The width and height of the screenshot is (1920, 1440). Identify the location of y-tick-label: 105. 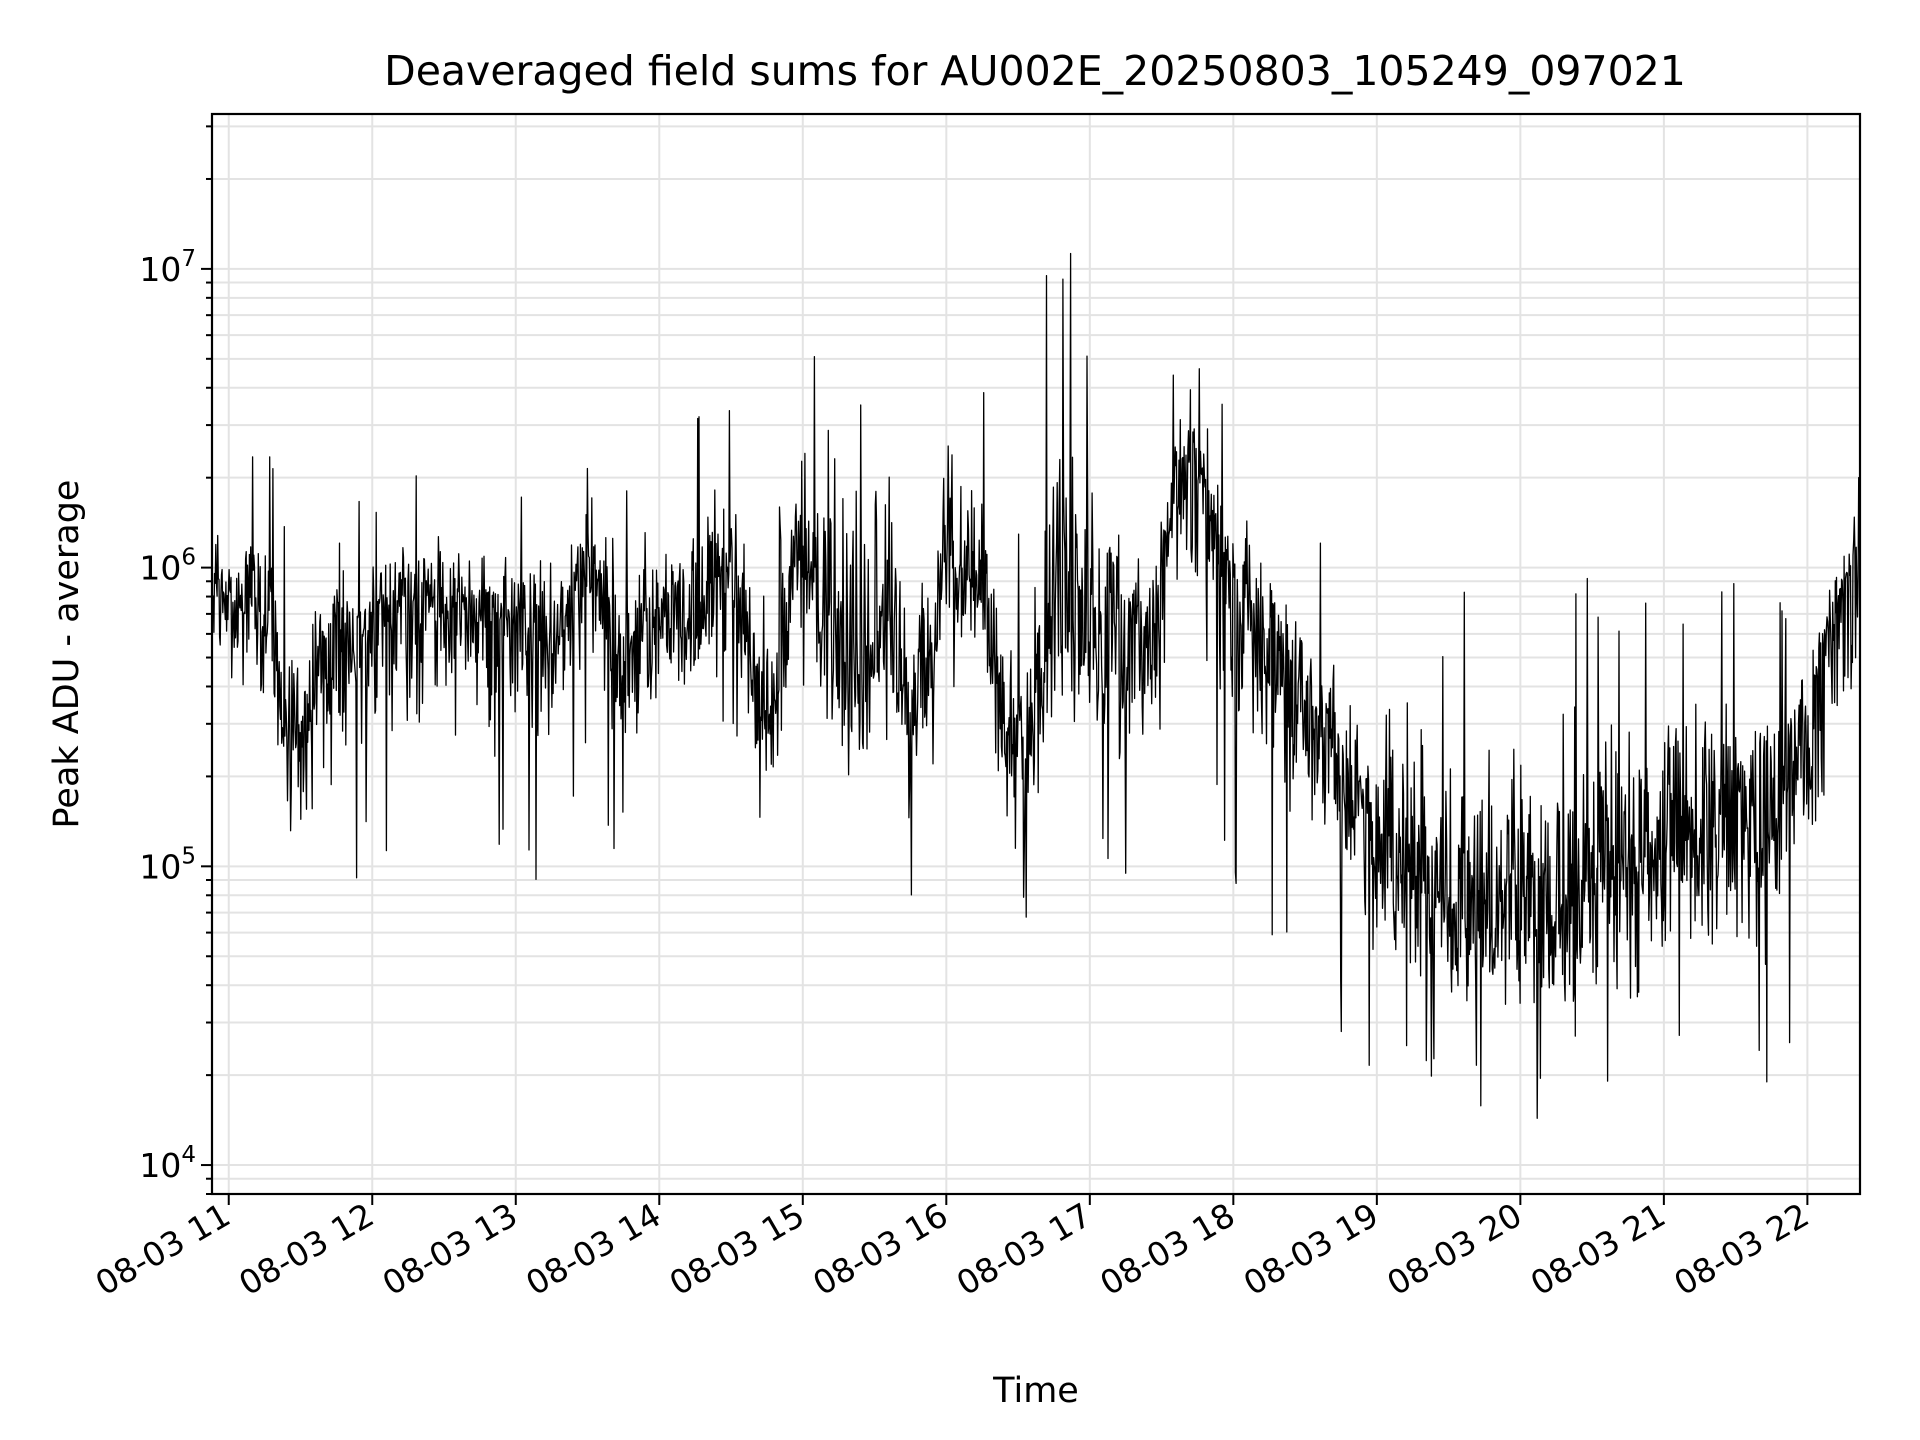
(167, 864).